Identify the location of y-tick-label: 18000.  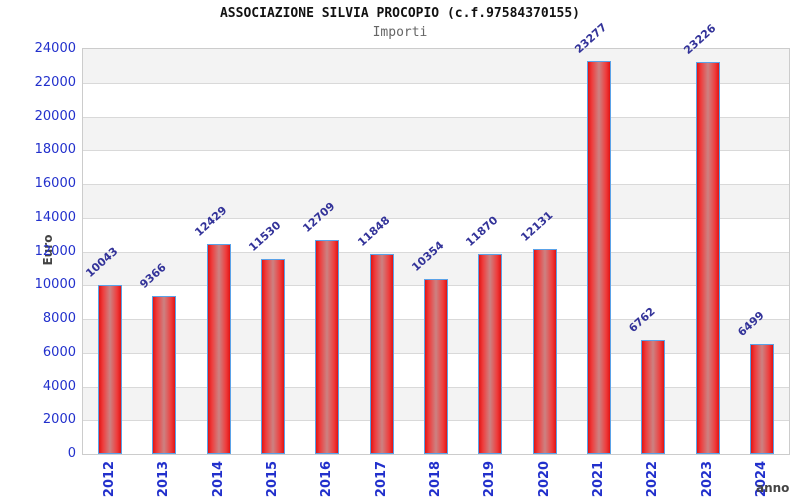
(55, 150).